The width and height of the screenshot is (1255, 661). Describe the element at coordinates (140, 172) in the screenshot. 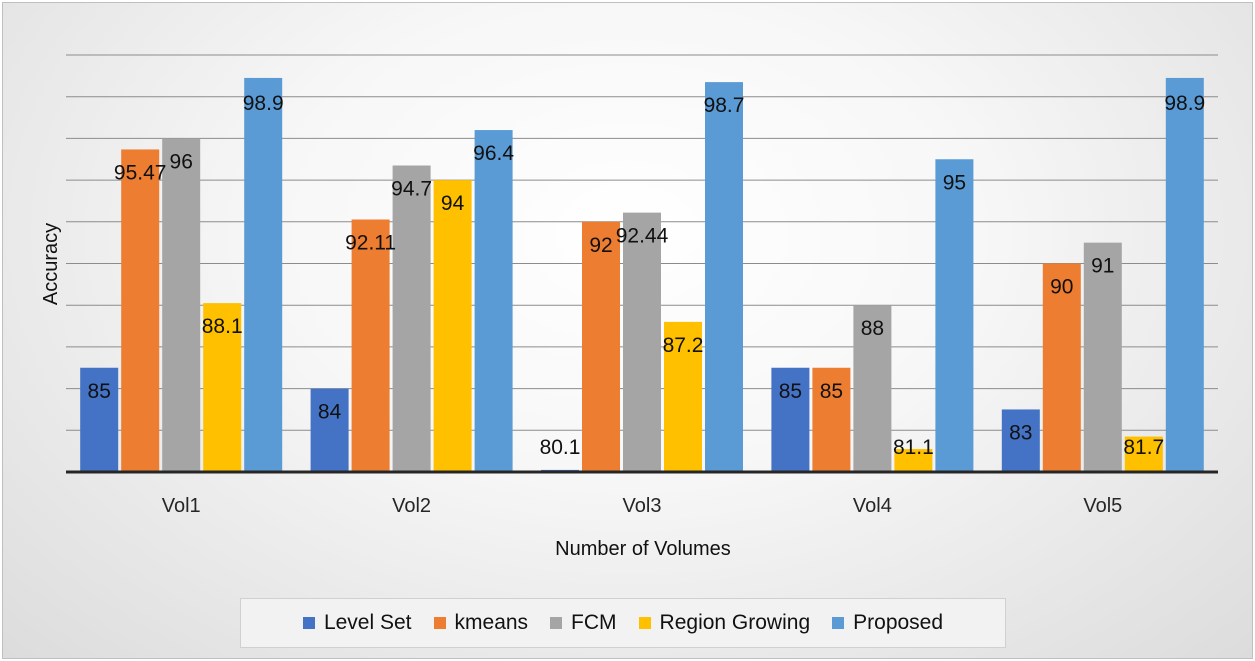

I see `data-label: 95.47` at that location.